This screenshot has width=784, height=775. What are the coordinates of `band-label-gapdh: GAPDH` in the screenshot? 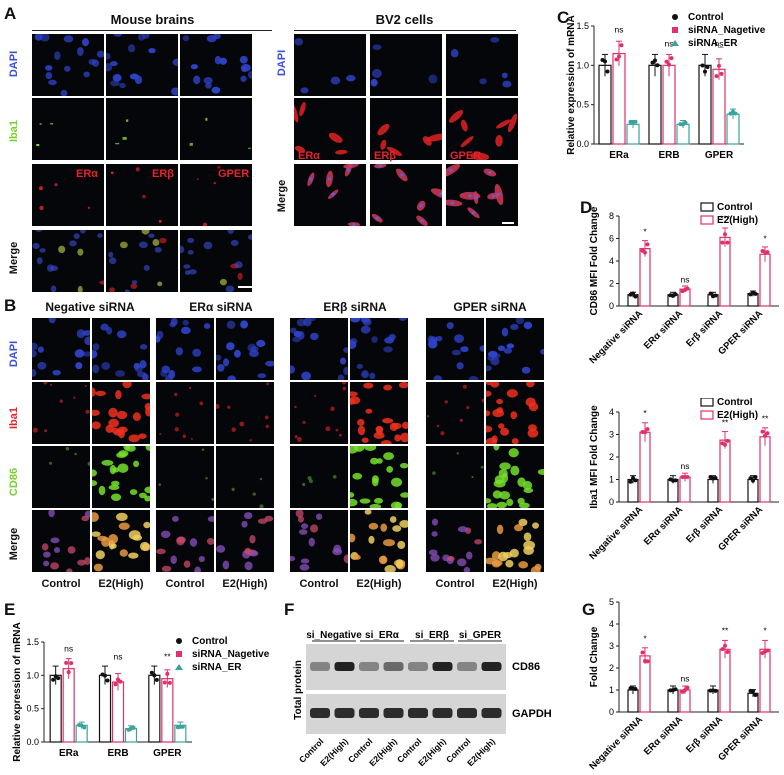 It's located at (532, 714).